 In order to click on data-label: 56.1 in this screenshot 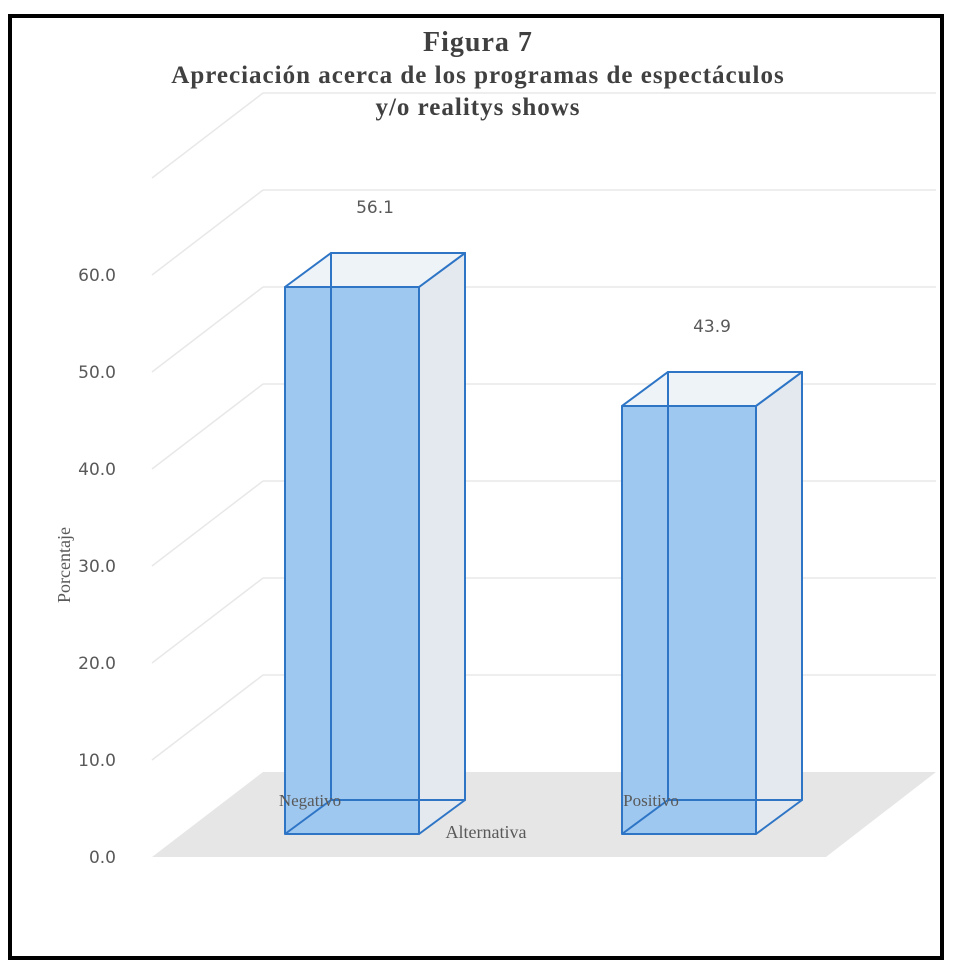, I will do `click(375, 208)`.